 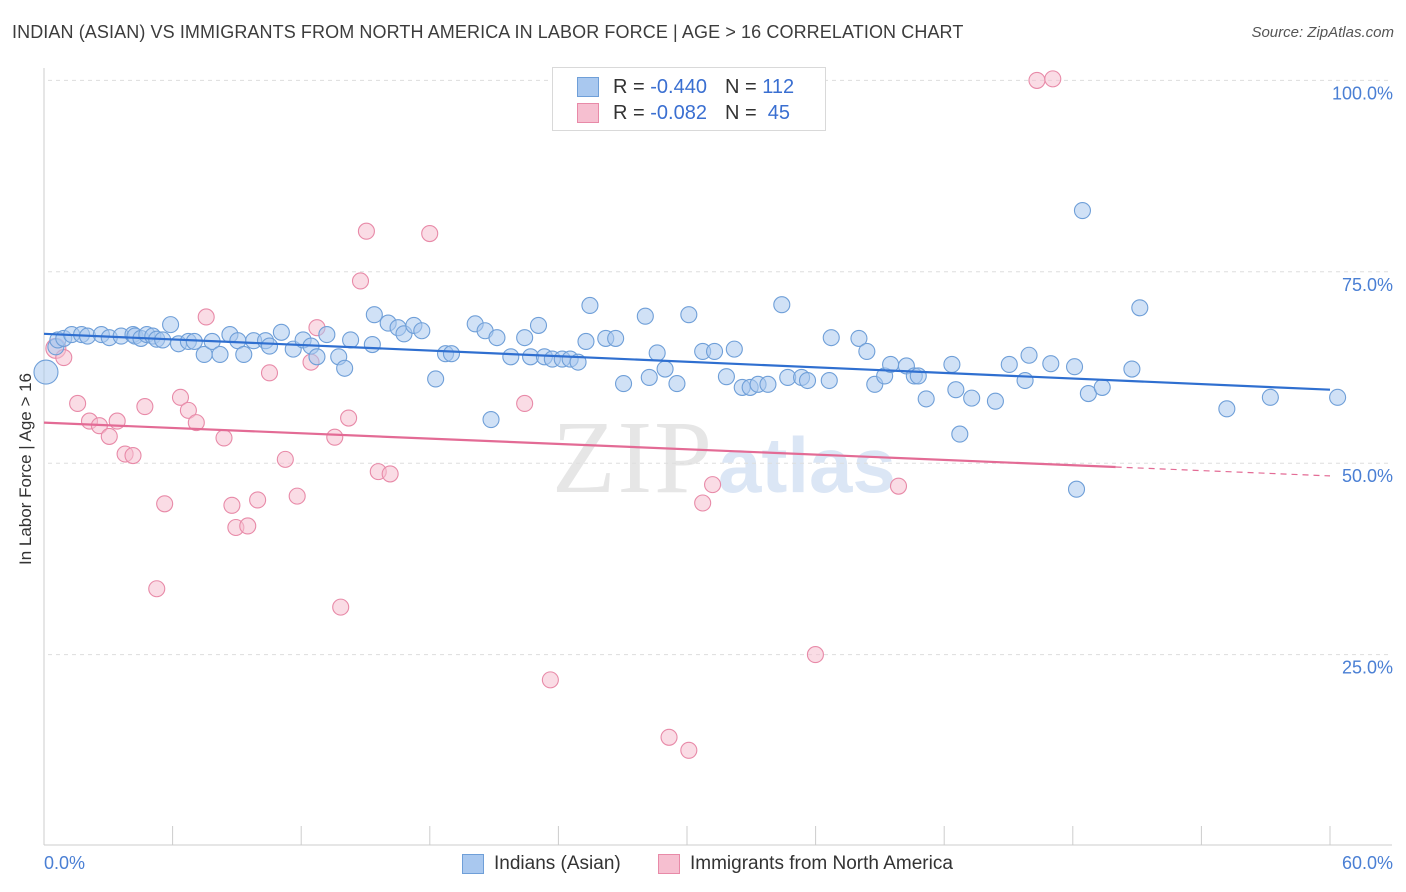 I want to click on n-value: 112, so click(x=778, y=86).